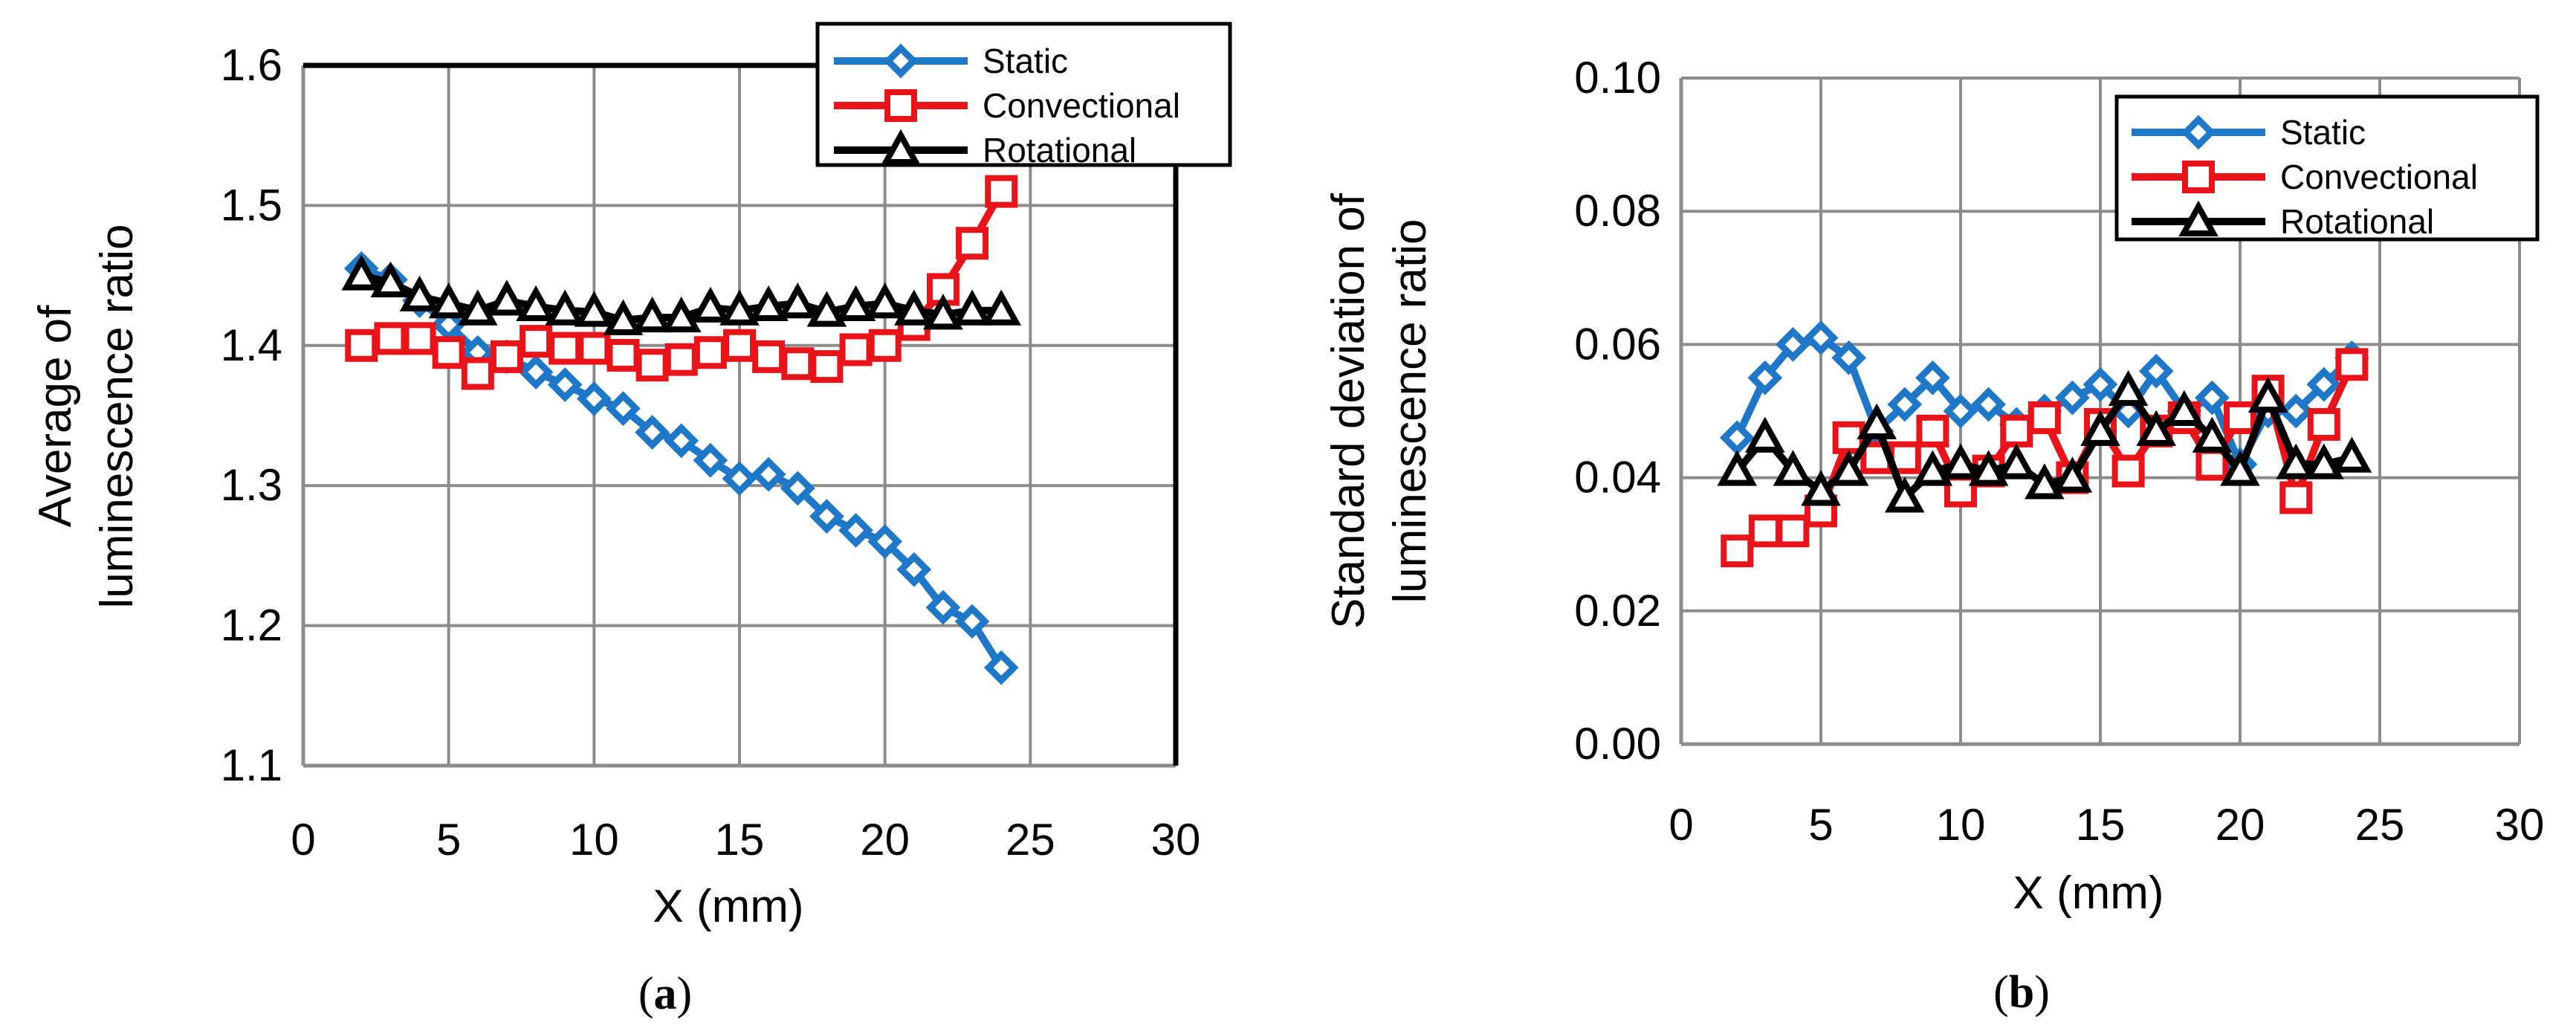  What do you see at coordinates (1030, 840) in the screenshot?
I see `x-tick-label: 25` at bounding box center [1030, 840].